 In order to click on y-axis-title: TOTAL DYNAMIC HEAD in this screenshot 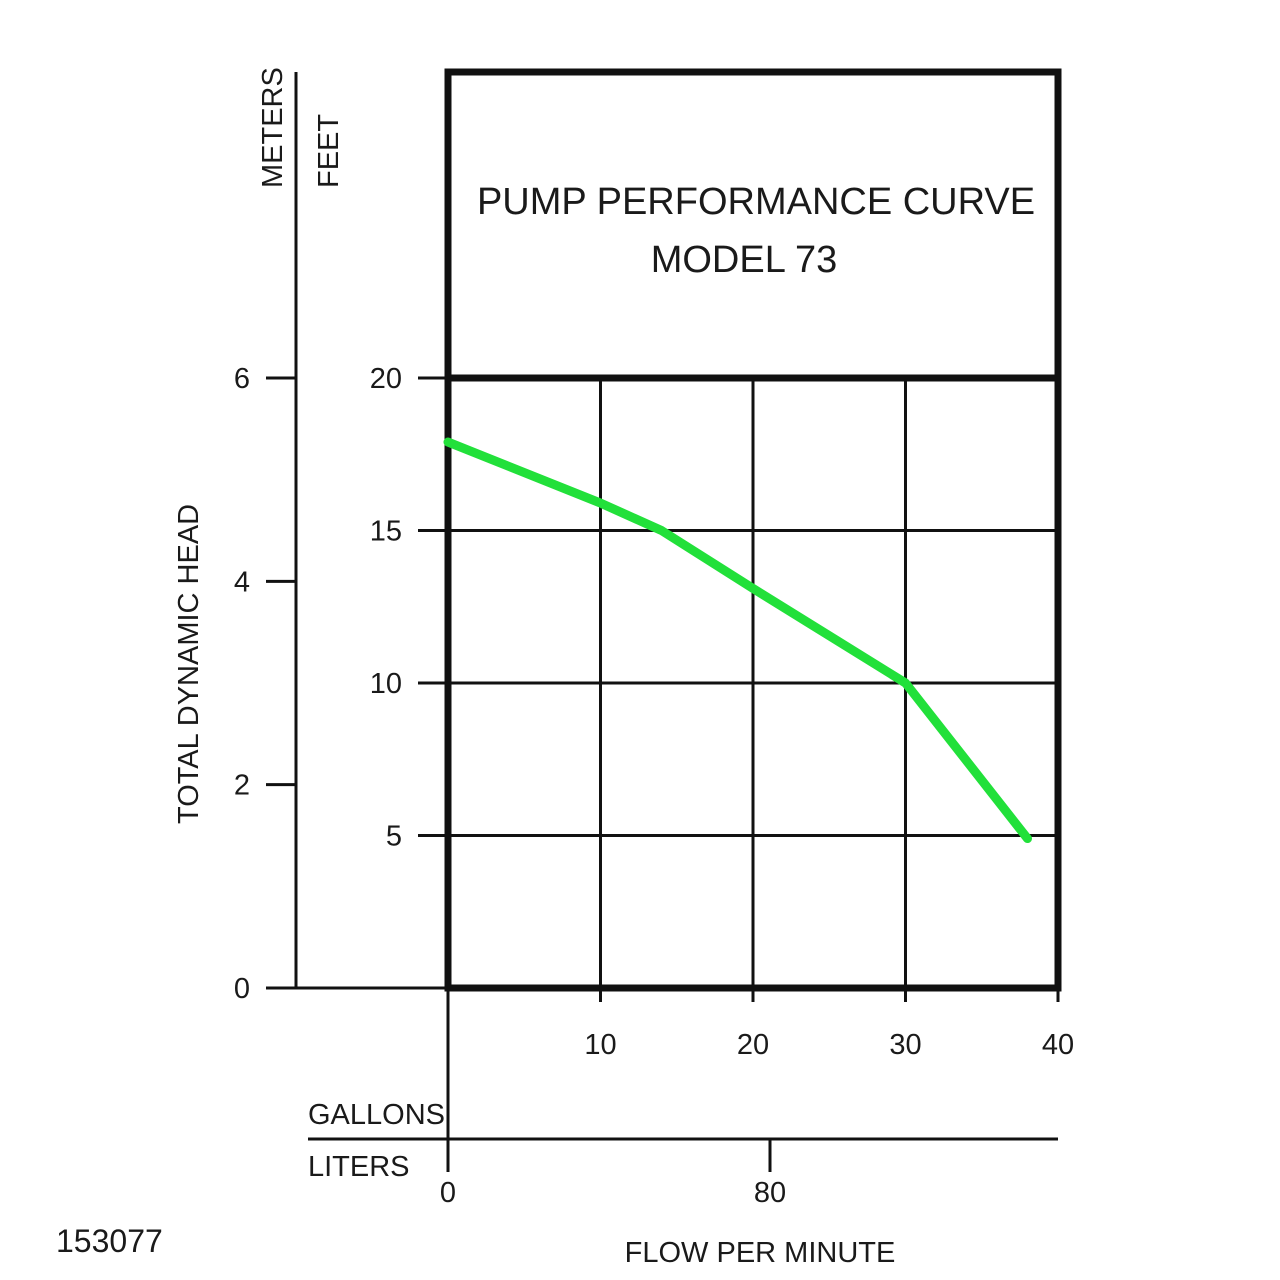, I will do `click(189, 664)`.